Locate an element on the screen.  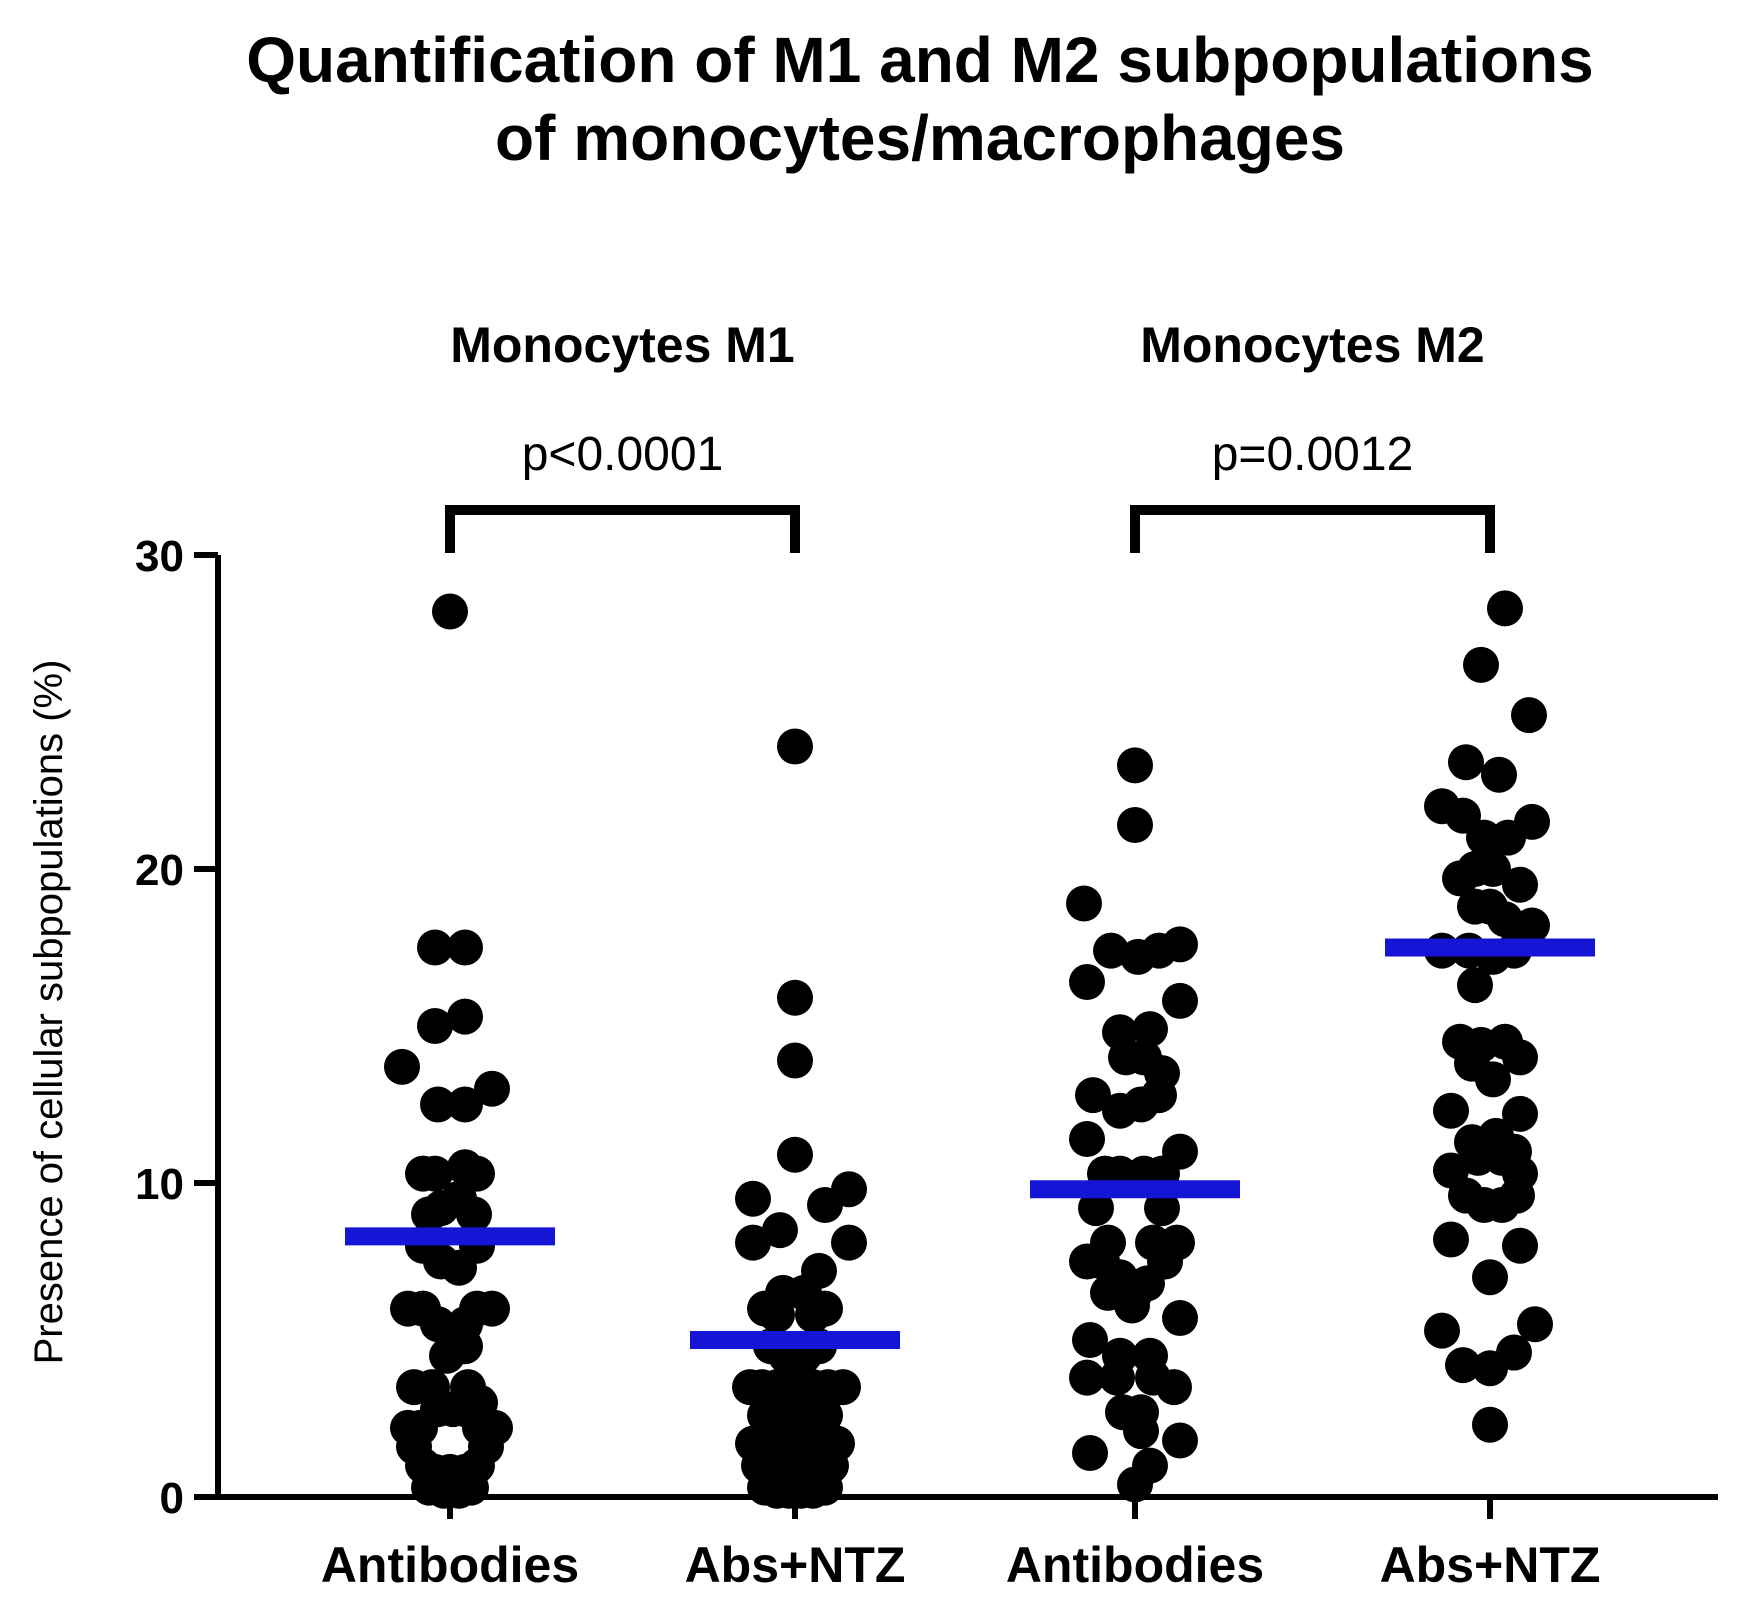
y-tick-label: 30 is located at coordinates (159, 556).